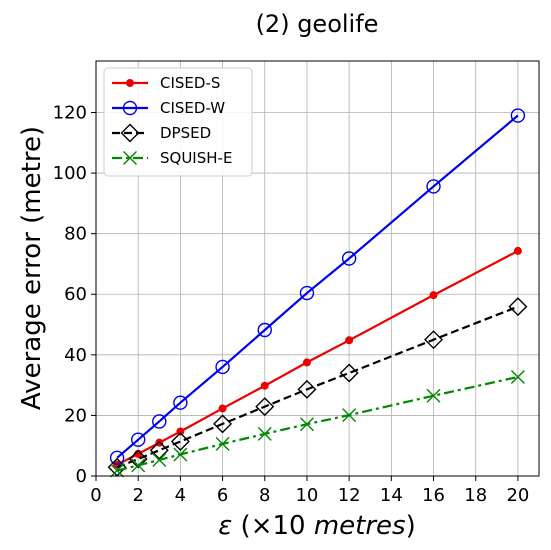  I want to click on x-tick-label: 18, so click(475, 495).